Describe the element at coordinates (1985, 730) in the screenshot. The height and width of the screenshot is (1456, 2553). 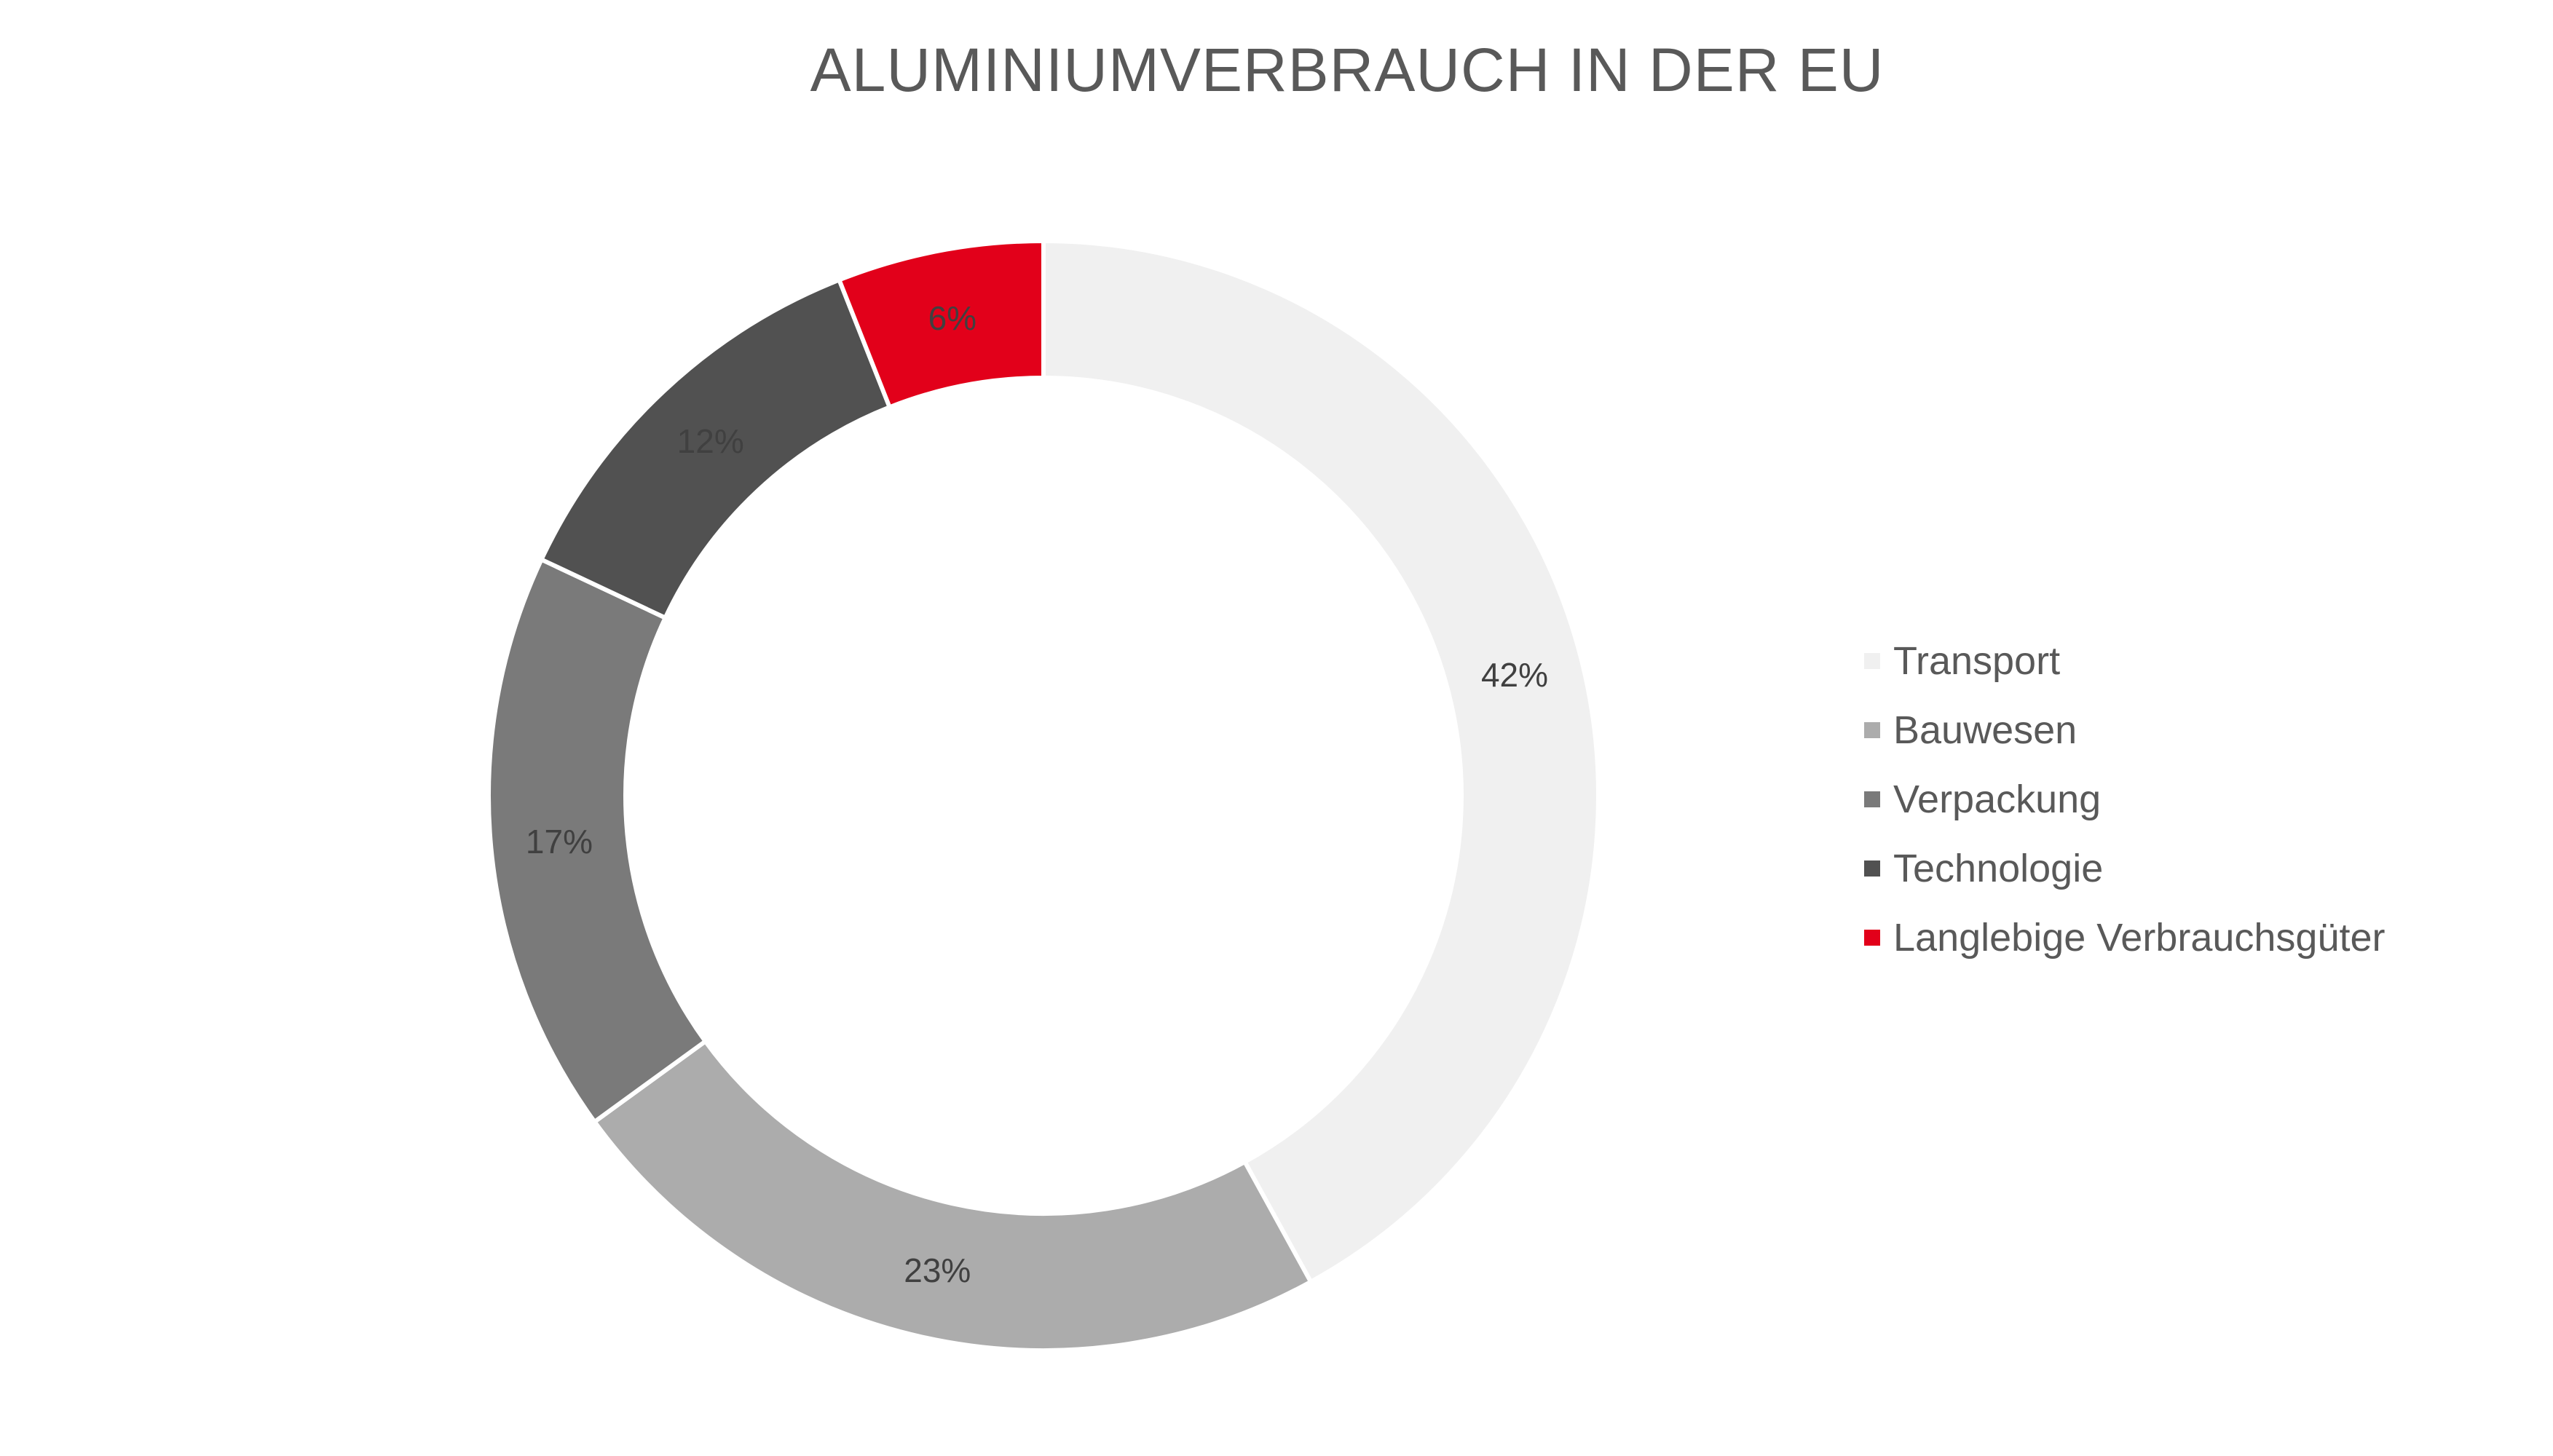
I see `legend-label-bauwesen: Bauwesen` at that location.